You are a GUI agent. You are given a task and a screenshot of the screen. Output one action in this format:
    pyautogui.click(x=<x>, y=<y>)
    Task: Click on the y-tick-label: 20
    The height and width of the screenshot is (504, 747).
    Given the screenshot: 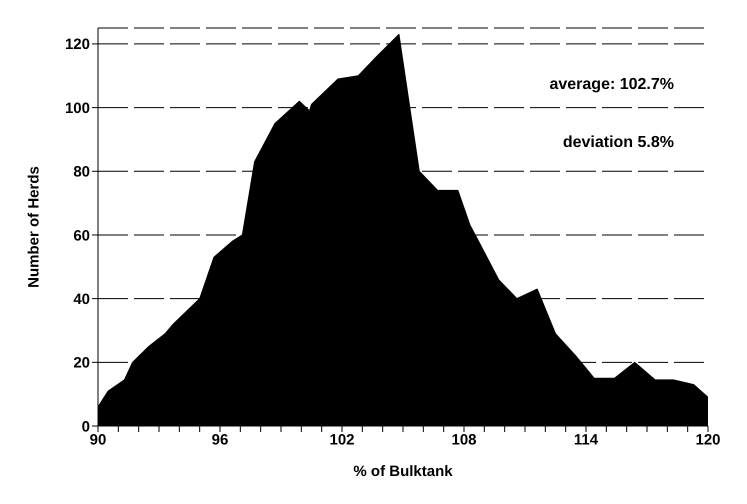 What is the action you would take?
    pyautogui.click(x=81, y=363)
    